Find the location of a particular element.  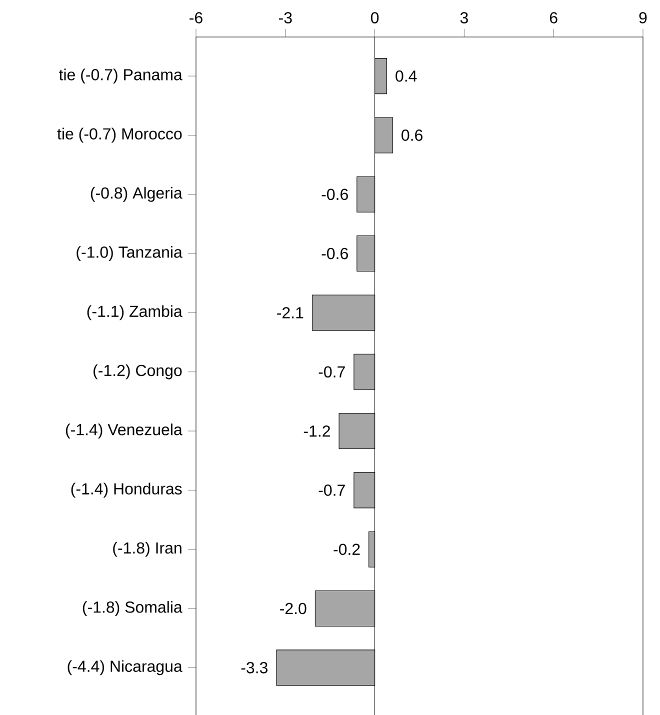

y-tick-label: (-1.1) Zambia is located at coordinates (134, 312).